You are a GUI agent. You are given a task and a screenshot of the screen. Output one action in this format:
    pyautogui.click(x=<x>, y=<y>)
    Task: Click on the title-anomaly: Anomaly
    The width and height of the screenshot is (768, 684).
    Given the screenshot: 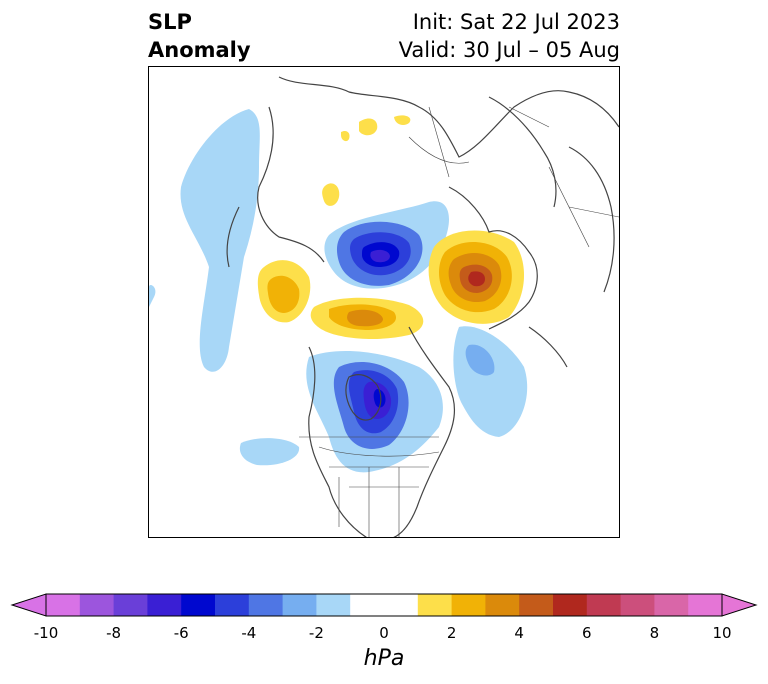 What is the action you would take?
    pyautogui.click(x=199, y=50)
    